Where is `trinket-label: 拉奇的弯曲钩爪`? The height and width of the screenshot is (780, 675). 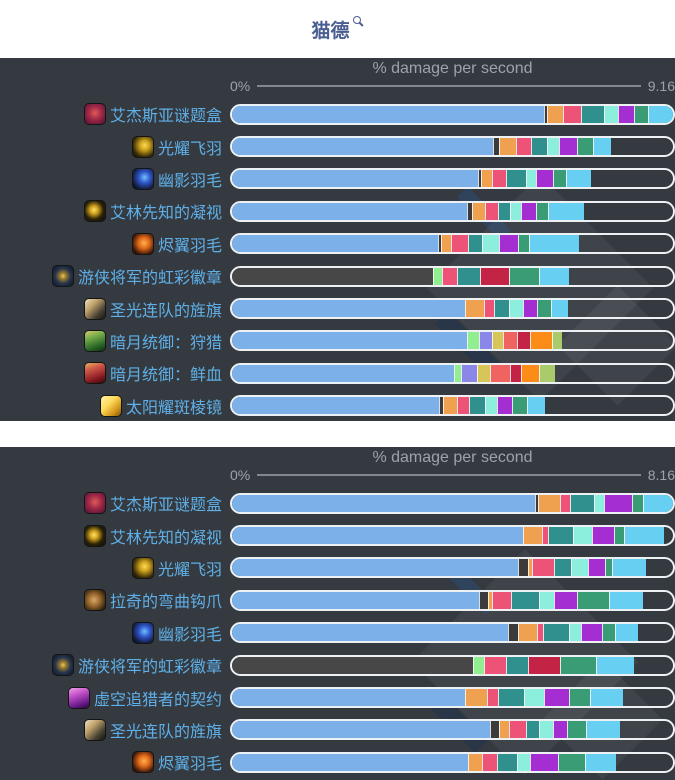 trinket-label: 拉奇的弯曲钩爪 is located at coordinates (165, 603).